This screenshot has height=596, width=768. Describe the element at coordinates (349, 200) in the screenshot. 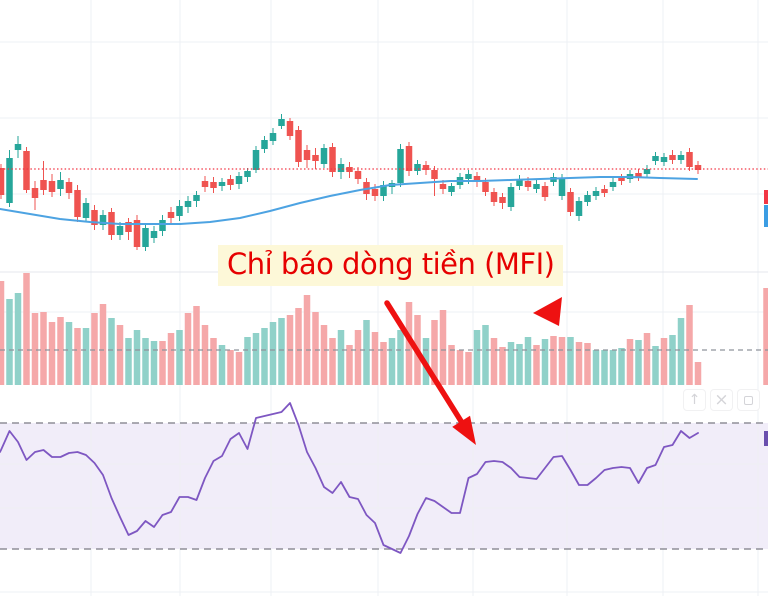

I see `sma-line` at that location.